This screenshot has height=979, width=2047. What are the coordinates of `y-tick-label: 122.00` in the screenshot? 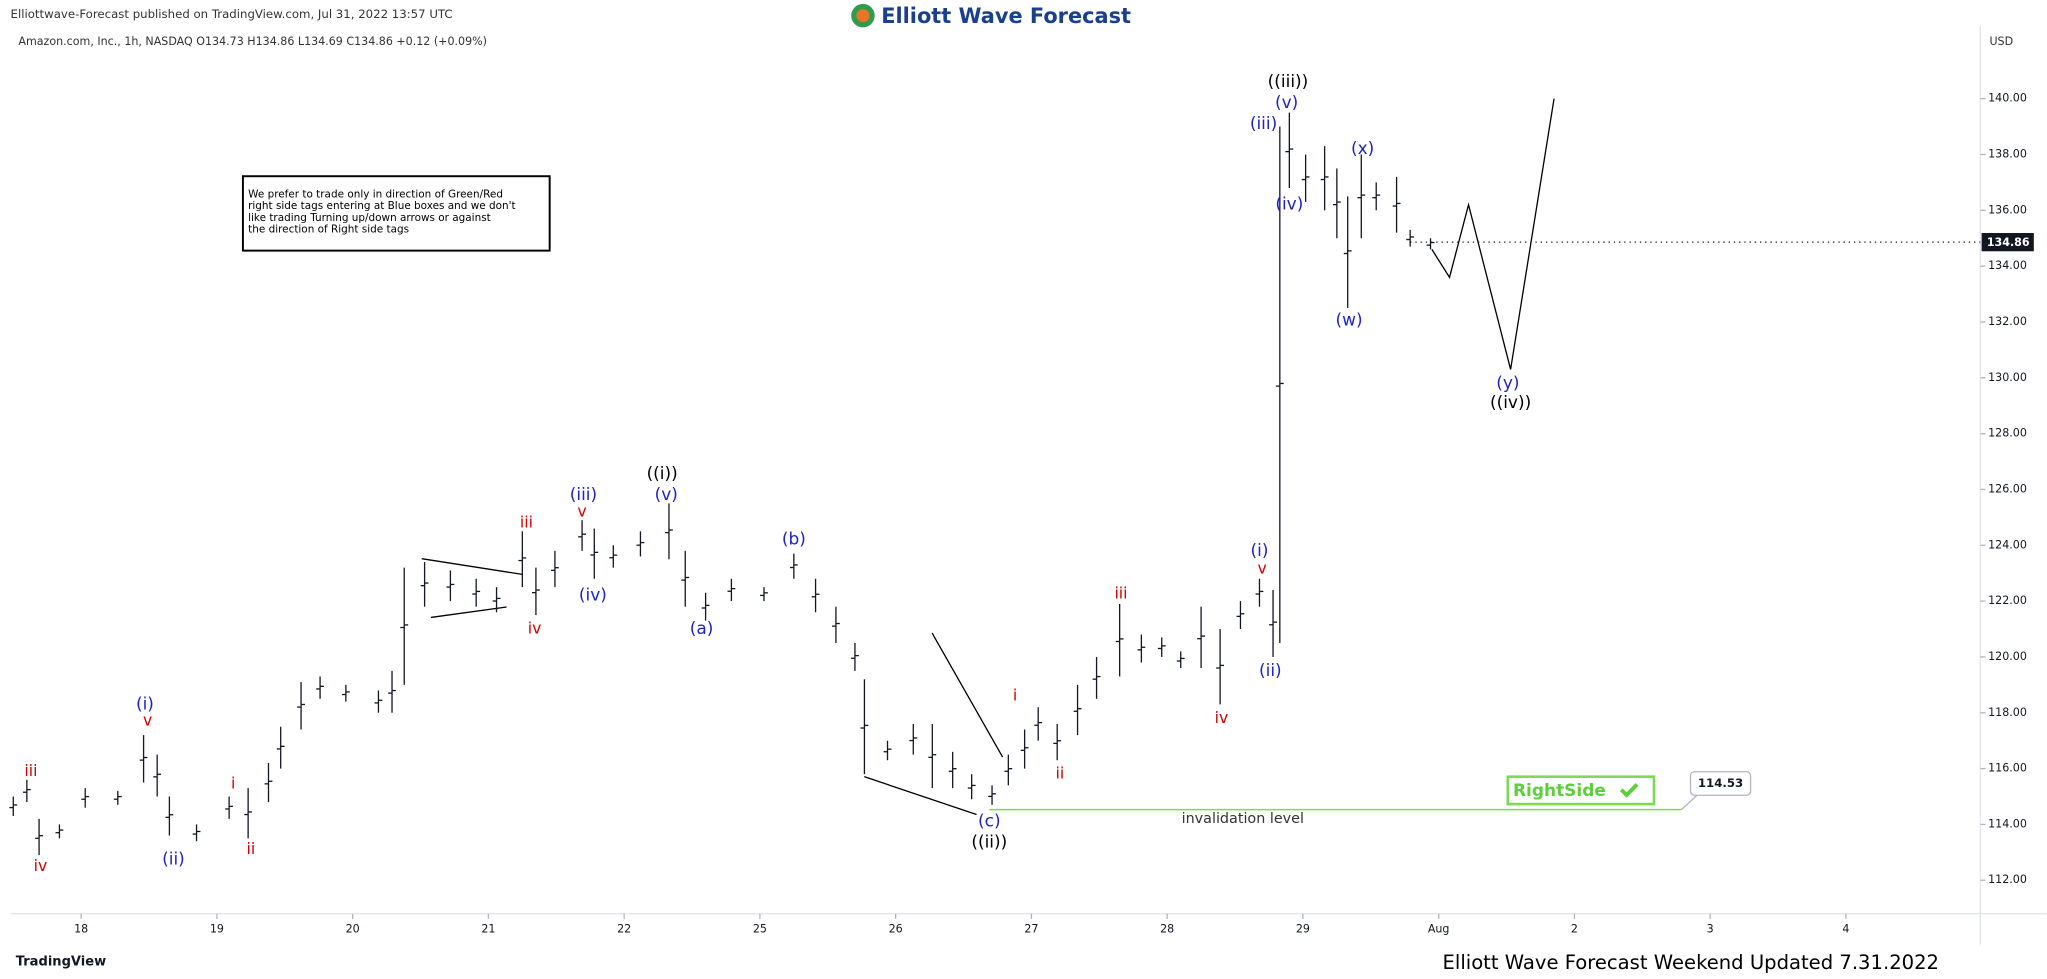 It's located at (2007, 600).